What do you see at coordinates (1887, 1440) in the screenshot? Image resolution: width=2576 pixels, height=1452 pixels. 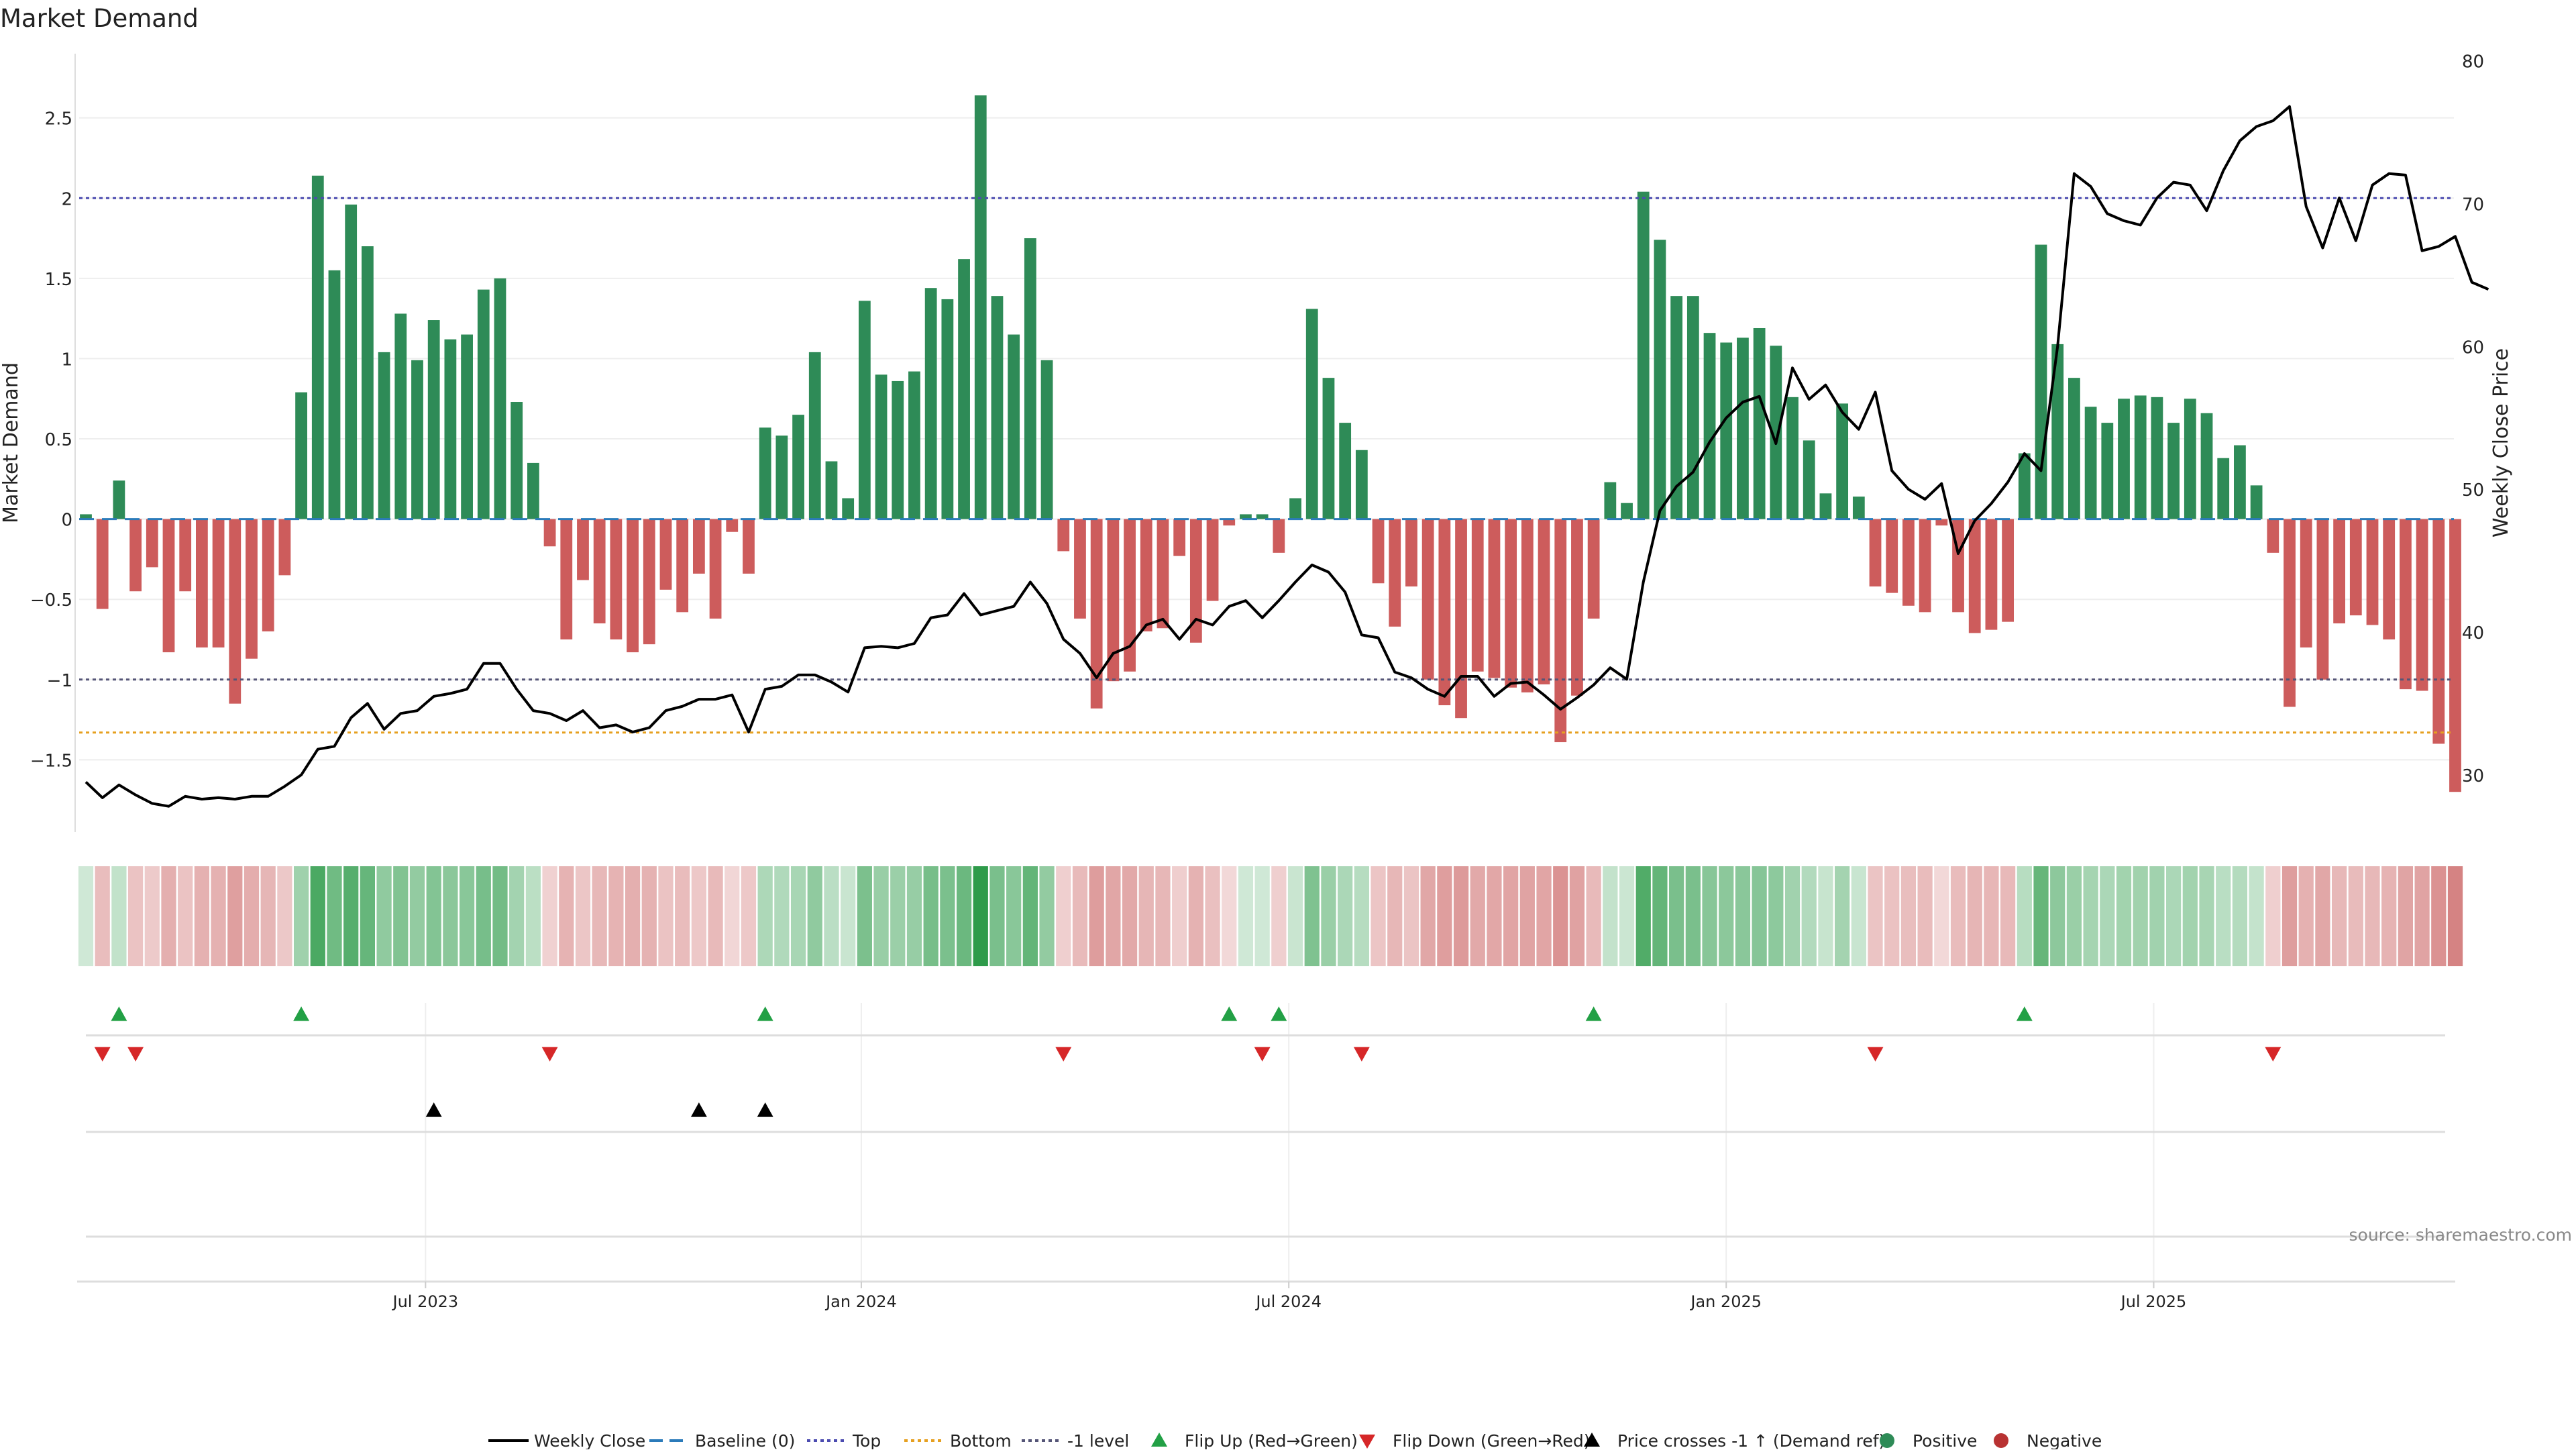 I see `legend-swatch-positive` at bounding box center [1887, 1440].